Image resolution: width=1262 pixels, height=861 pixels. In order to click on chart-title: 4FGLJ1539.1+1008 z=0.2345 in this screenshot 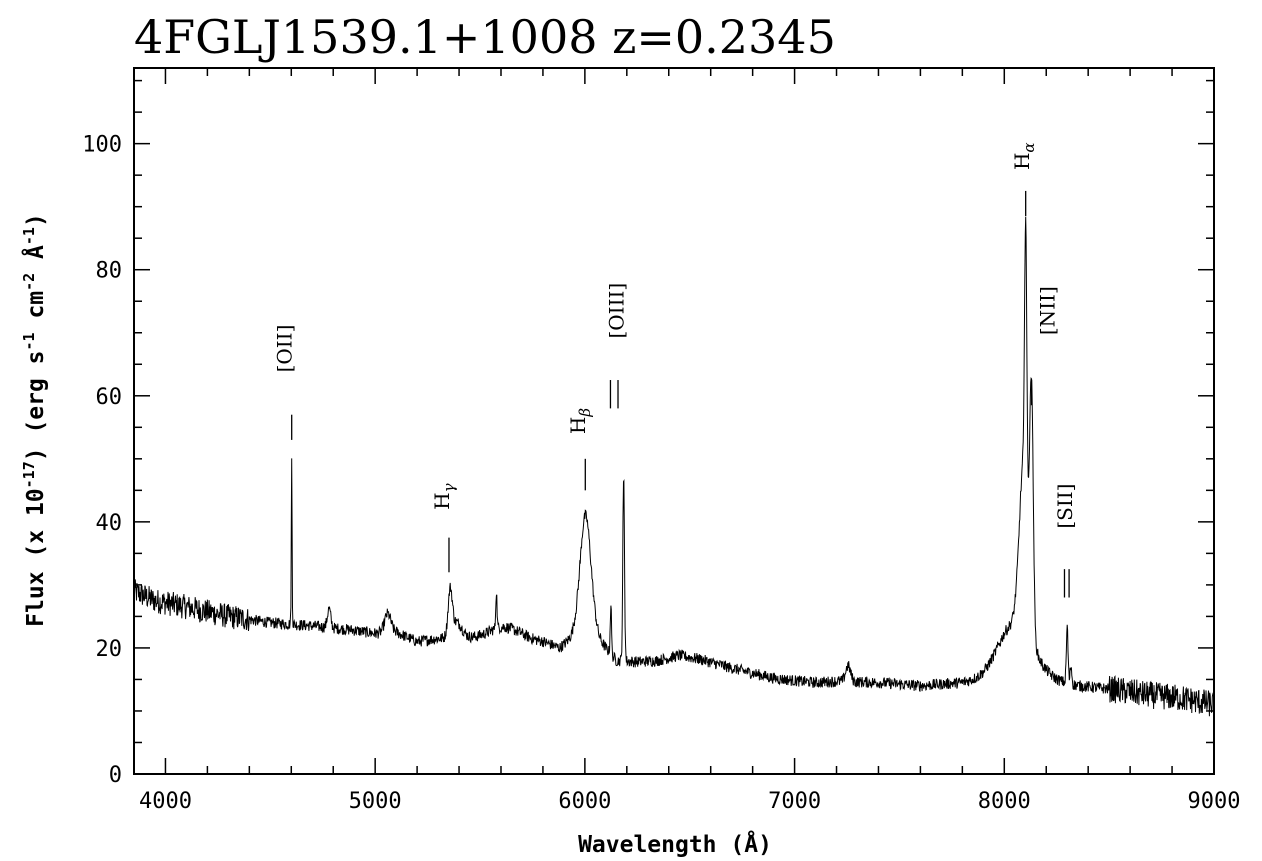, I will do `click(485, 37)`.